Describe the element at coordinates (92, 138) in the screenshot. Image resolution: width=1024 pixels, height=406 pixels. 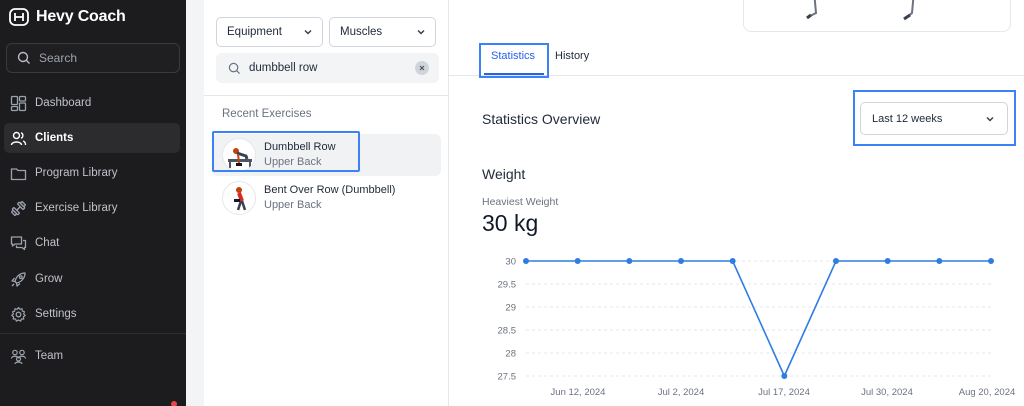
I see `sidebar-item-clients: Clients` at that location.